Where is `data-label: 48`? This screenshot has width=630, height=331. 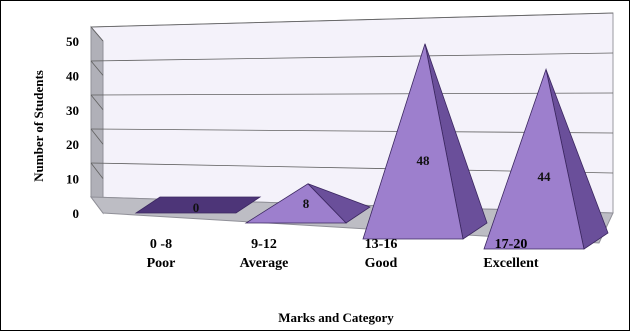 data-label: 48 is located at coordinates (424, 160).